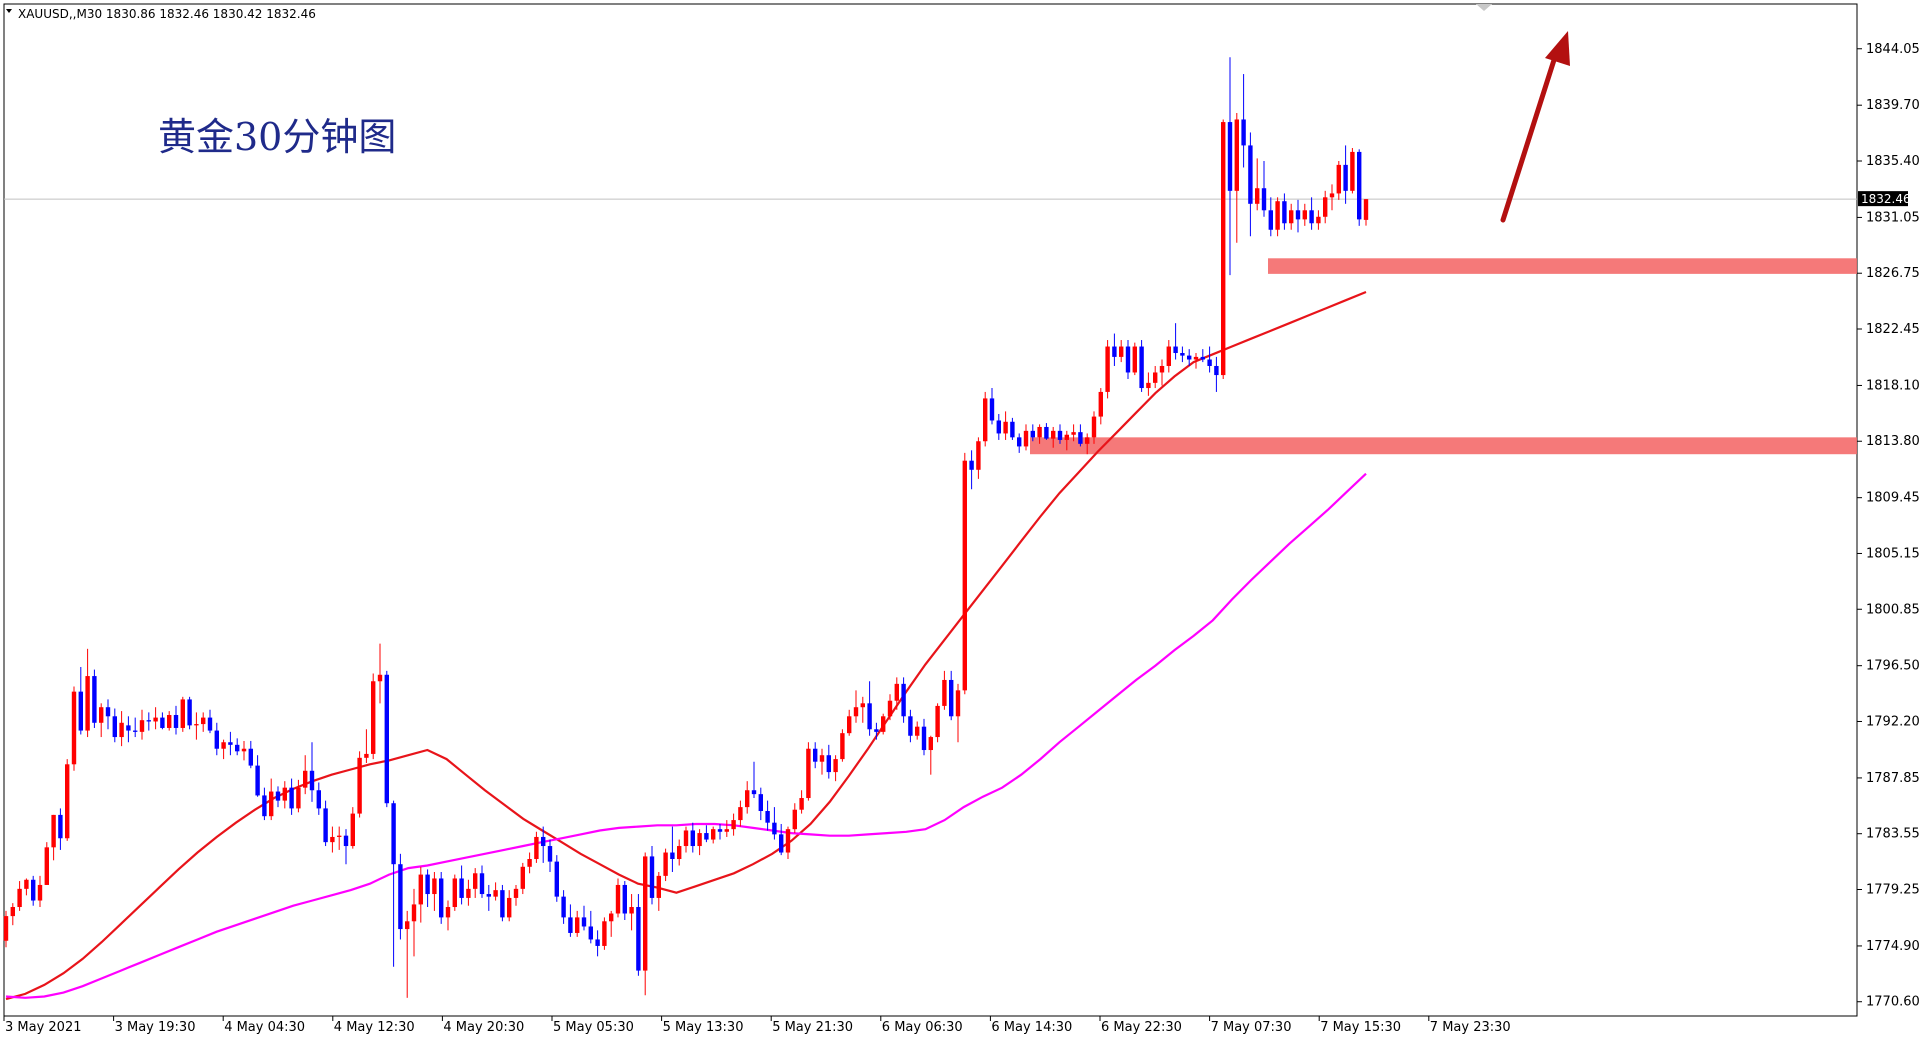 This screenshot has width=1920, height=1040. Describe the element at coordinates (812, 1027) in the screenshot. I see `time-tick-label: 5 May 21:30` at that location.